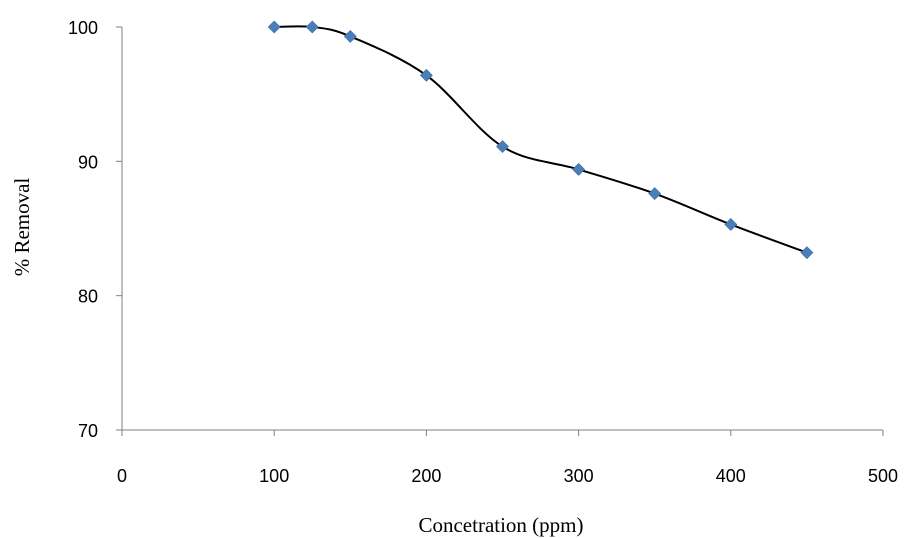 The width and height of the screenshot is (905, 538). What do you see at coordinates (274, 476) in the screenshot?
I see `x-tick-label: 100` at bounding box center [274, 476].